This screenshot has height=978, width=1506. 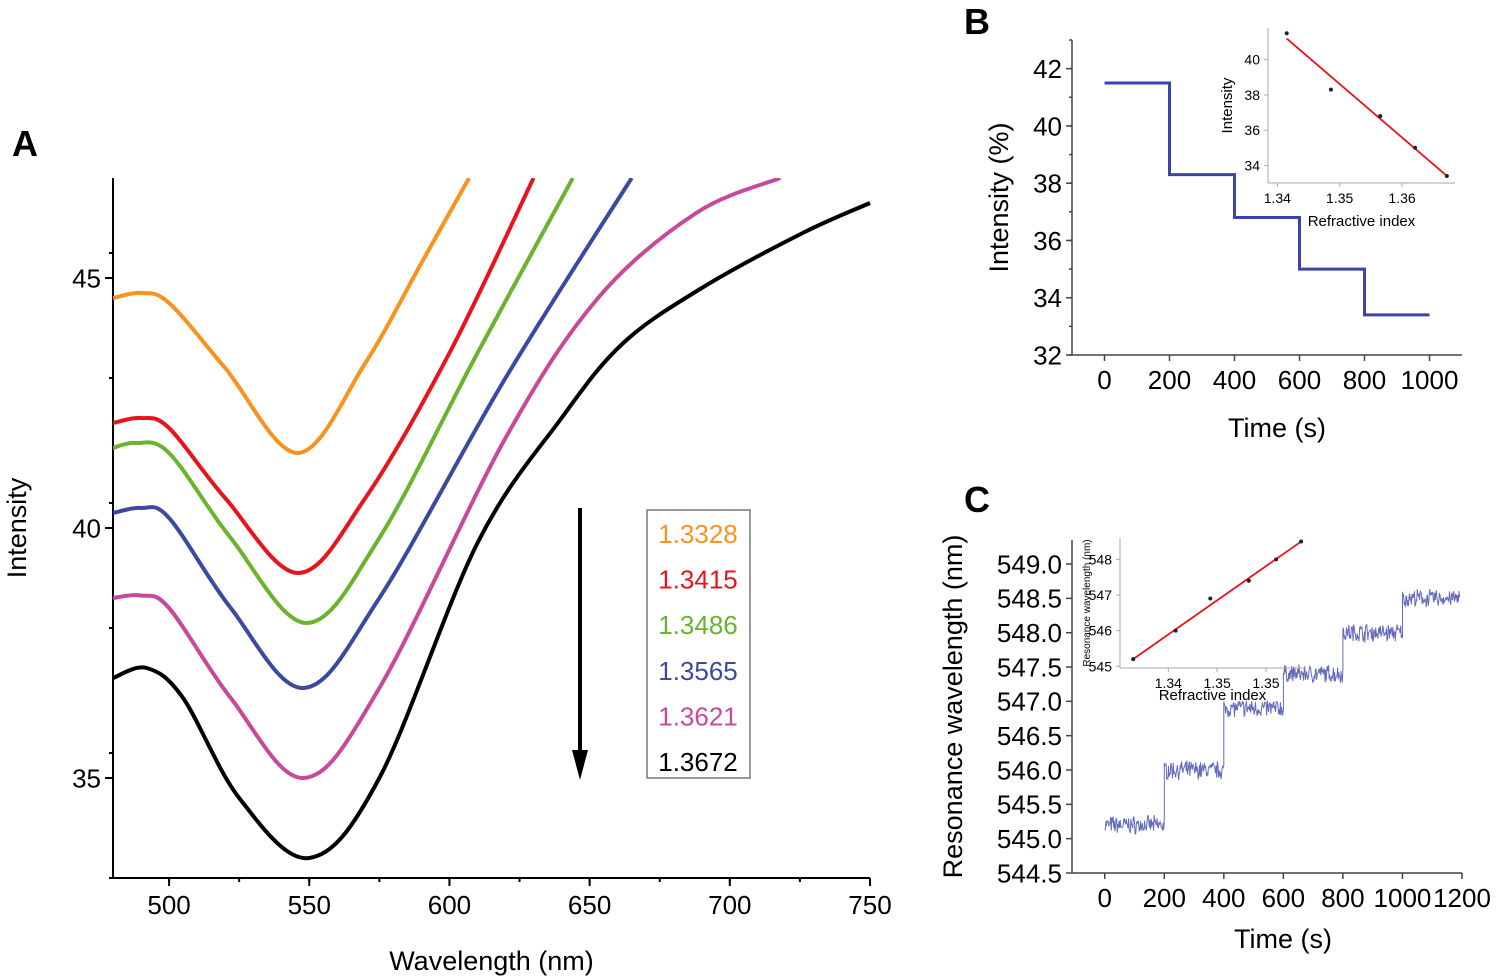 I want to click on y-tick-label: 35, so click(x=86, y=778).